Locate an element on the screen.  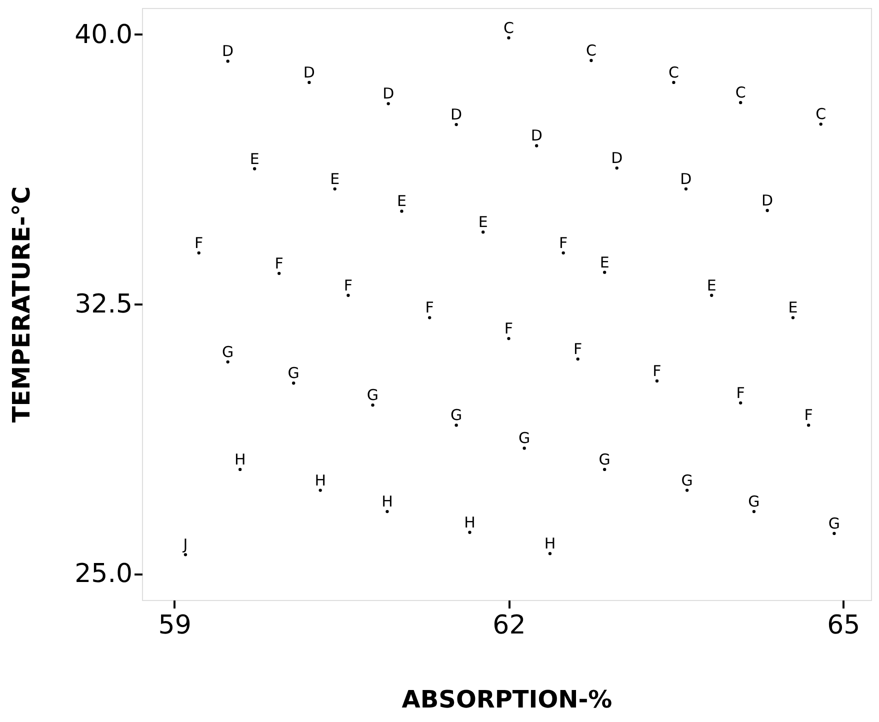
x-tick-label: 59 is located at coordinates (175, 625).